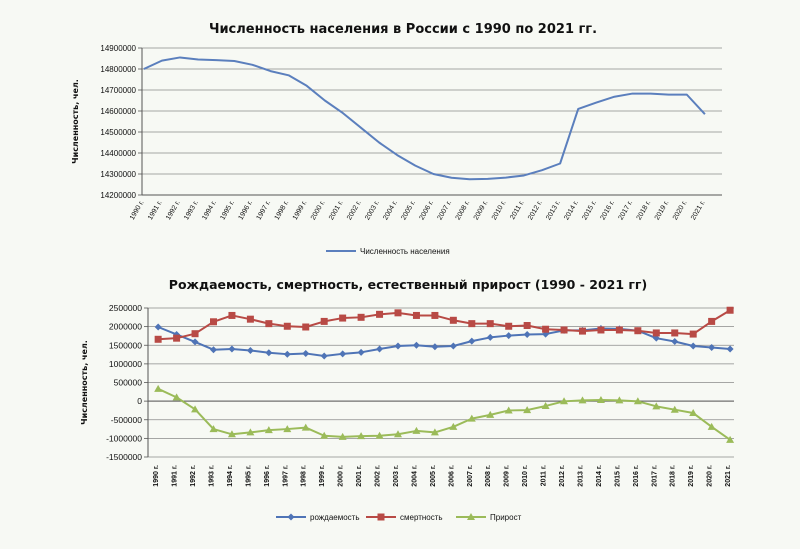 The width and height of the screenshot is (800, 549). I want to click on y-tick-label: 14200000, so click(118, 195).